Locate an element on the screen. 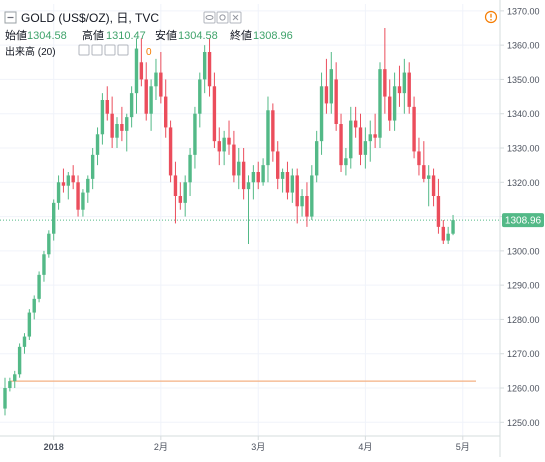 This screenshot has width=545, height=462. remove-button is located at coordinates (235, 17).